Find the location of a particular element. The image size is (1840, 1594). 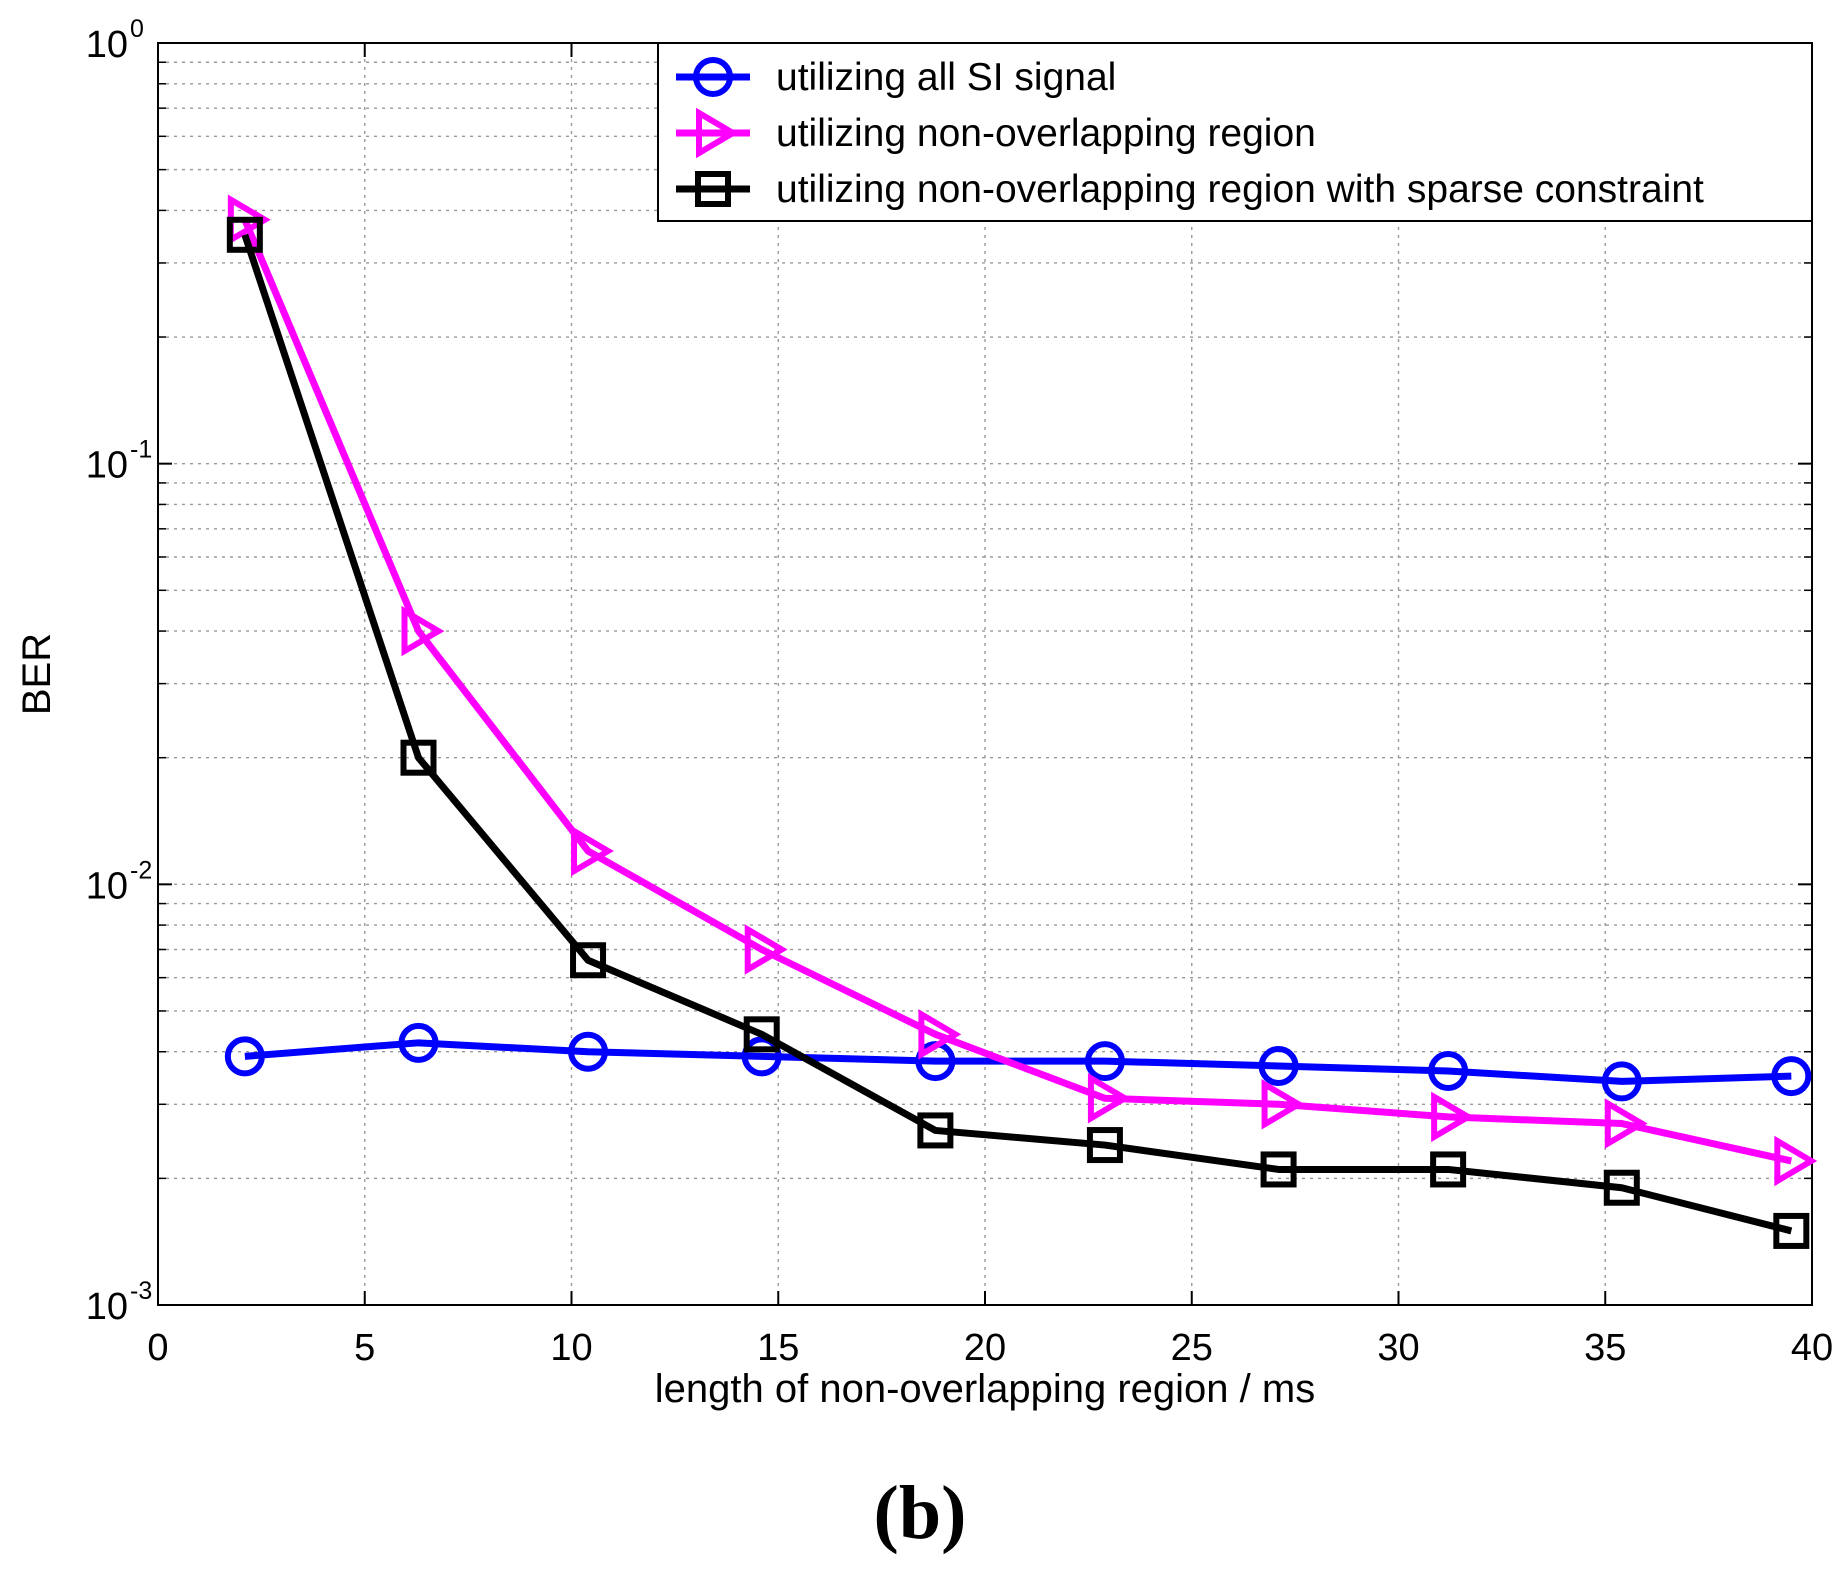

y-tick-exponent: -2 is located at coordinates (141, 870).